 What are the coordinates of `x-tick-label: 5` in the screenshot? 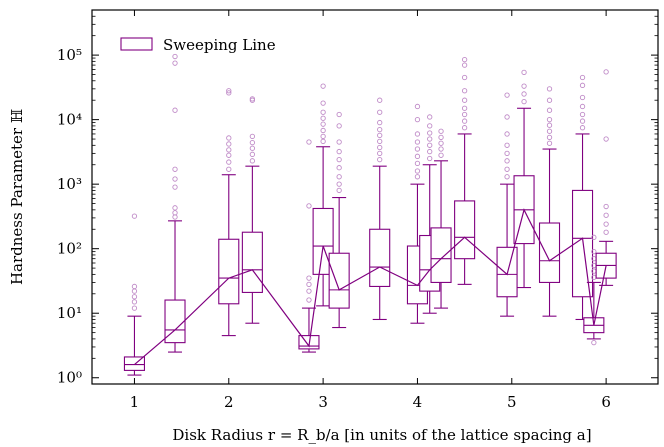 It's located at (512, 402).